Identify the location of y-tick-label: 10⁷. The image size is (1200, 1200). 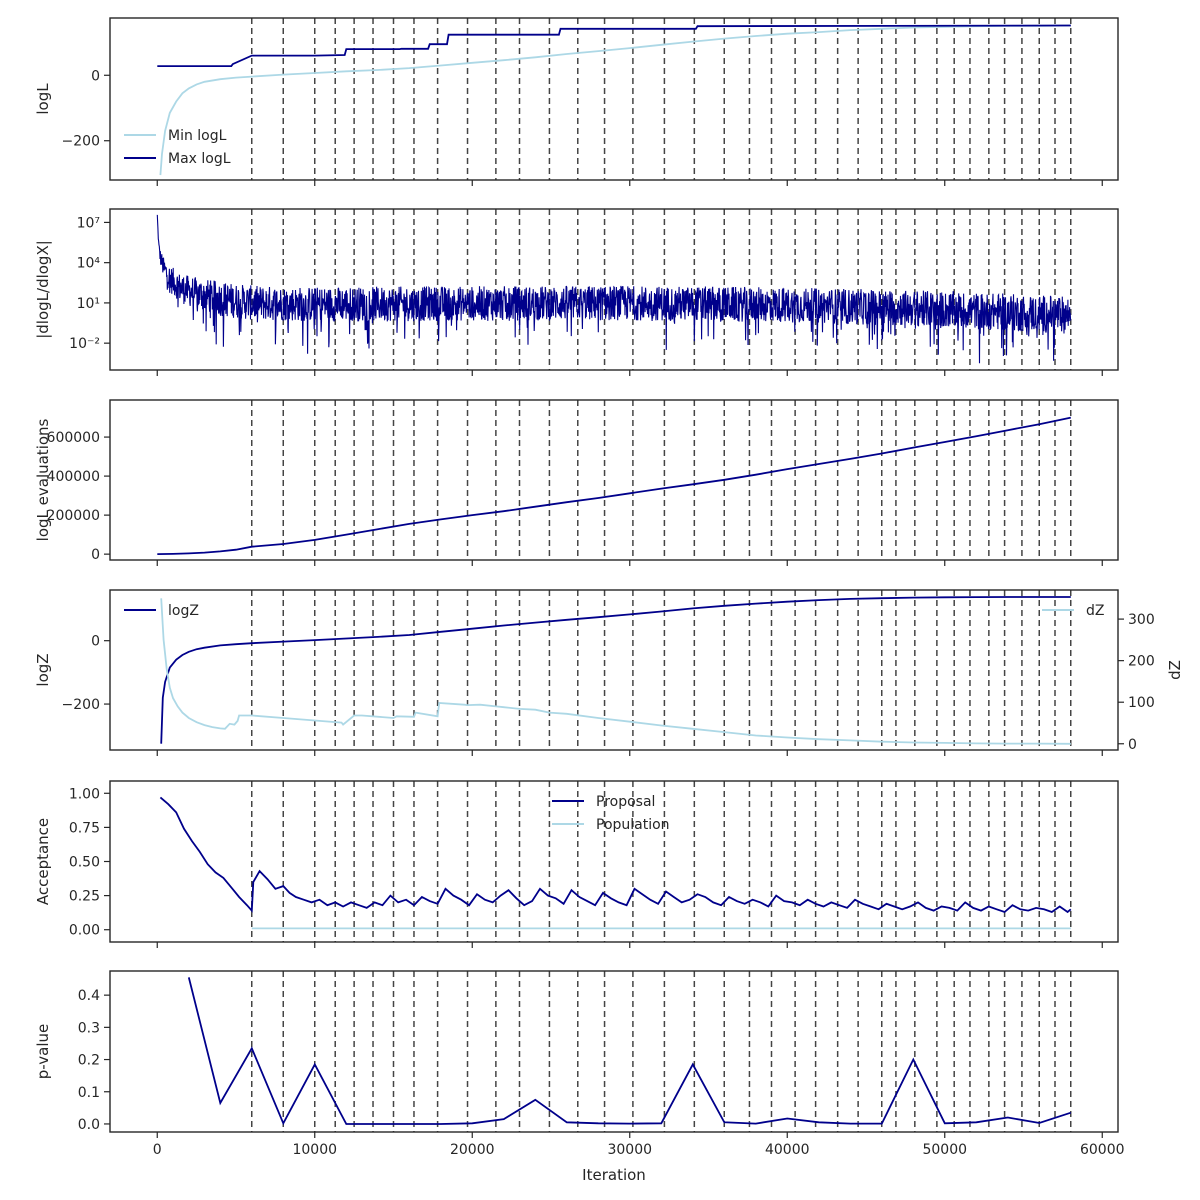
(88, 223).